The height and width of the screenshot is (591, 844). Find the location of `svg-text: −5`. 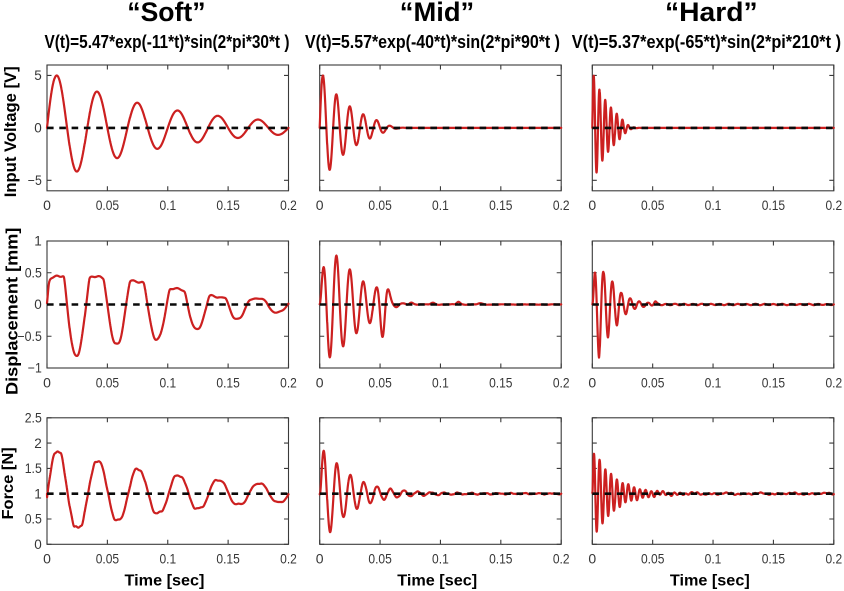

svg-text: −5 is located at coordinates (35, 180).